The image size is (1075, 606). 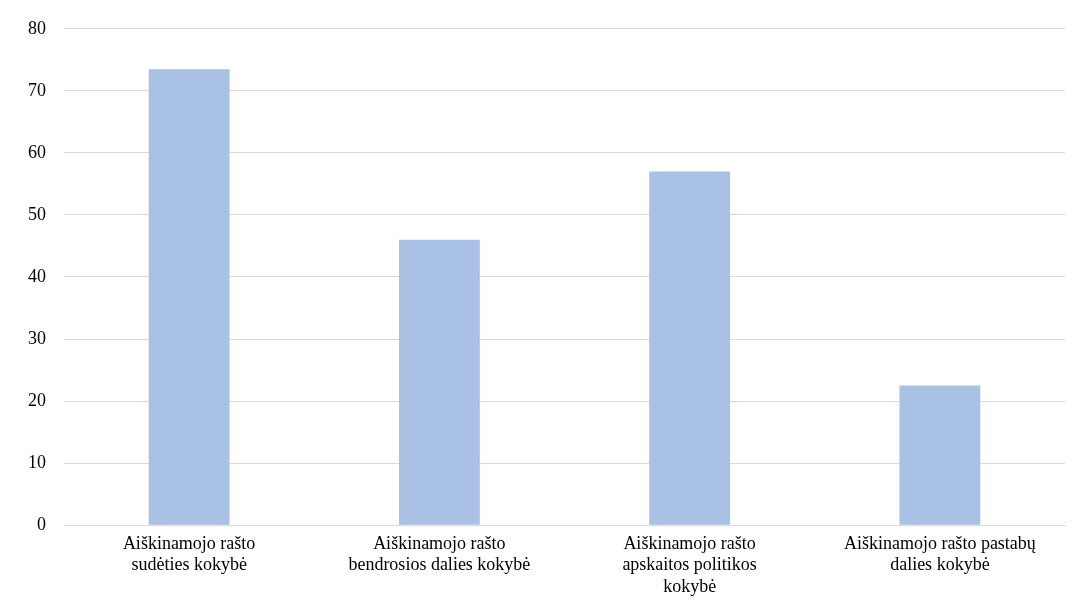 What do you see at coordinates (439, 553) in the screenshot?
I see `x-tick-label: Aiškinamojo rašto bendrosios dalies kokybė` at bounding box center [439, 553].